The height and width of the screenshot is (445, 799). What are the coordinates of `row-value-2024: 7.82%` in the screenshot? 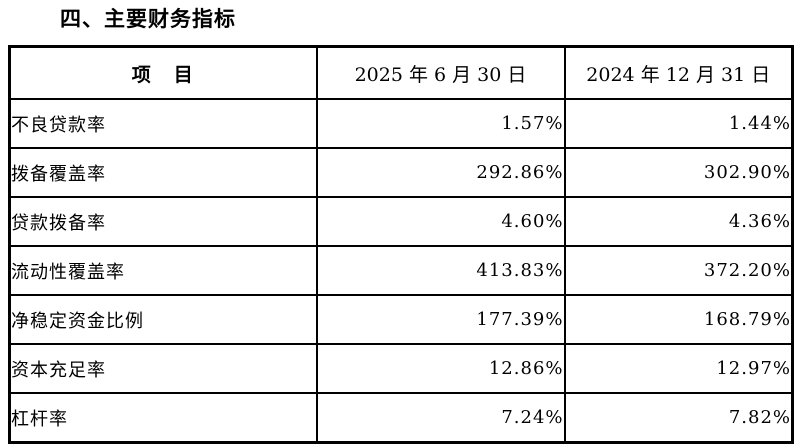 It's located at (678, 418).